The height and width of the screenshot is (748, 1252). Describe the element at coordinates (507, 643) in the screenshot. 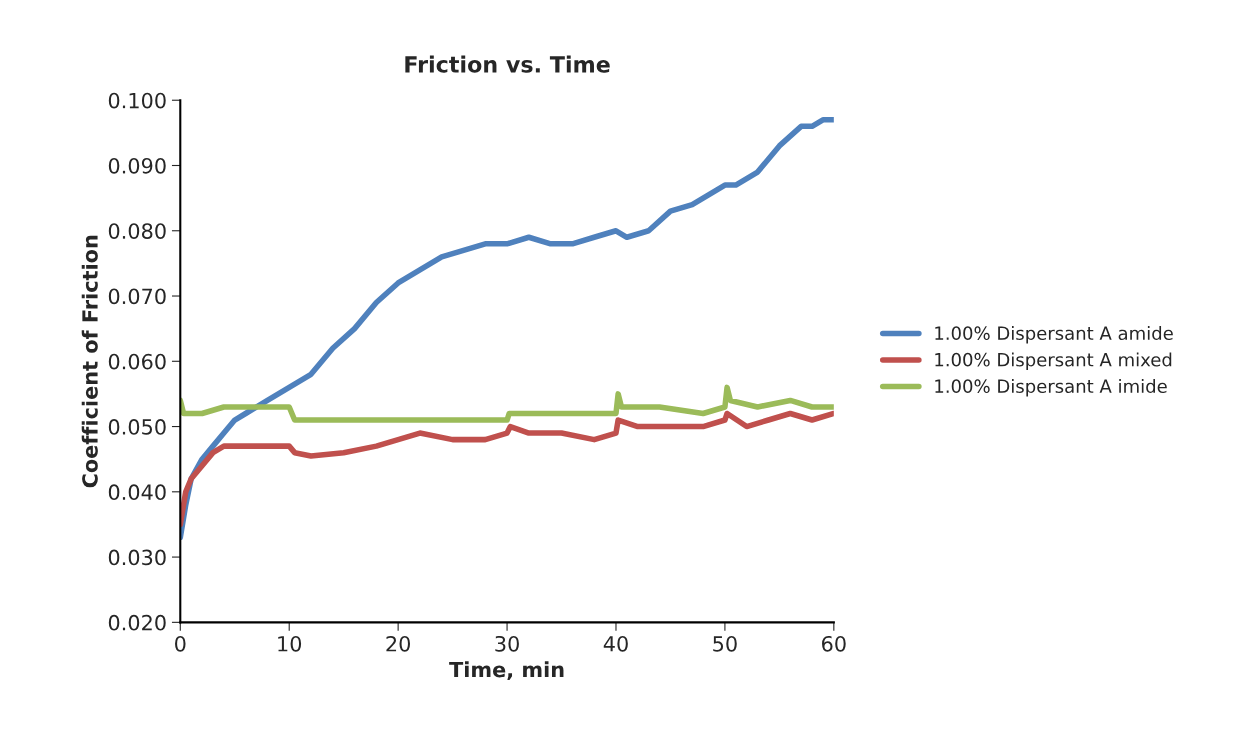

I see `x-tick-label: 30` at that location.